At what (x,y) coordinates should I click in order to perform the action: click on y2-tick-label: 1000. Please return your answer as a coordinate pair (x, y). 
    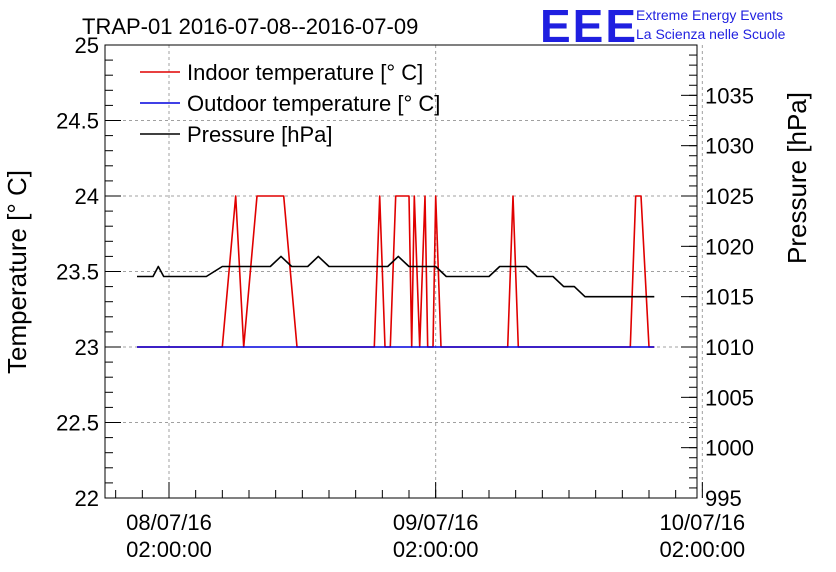
    Looking at the image, I should click on (729, 448).